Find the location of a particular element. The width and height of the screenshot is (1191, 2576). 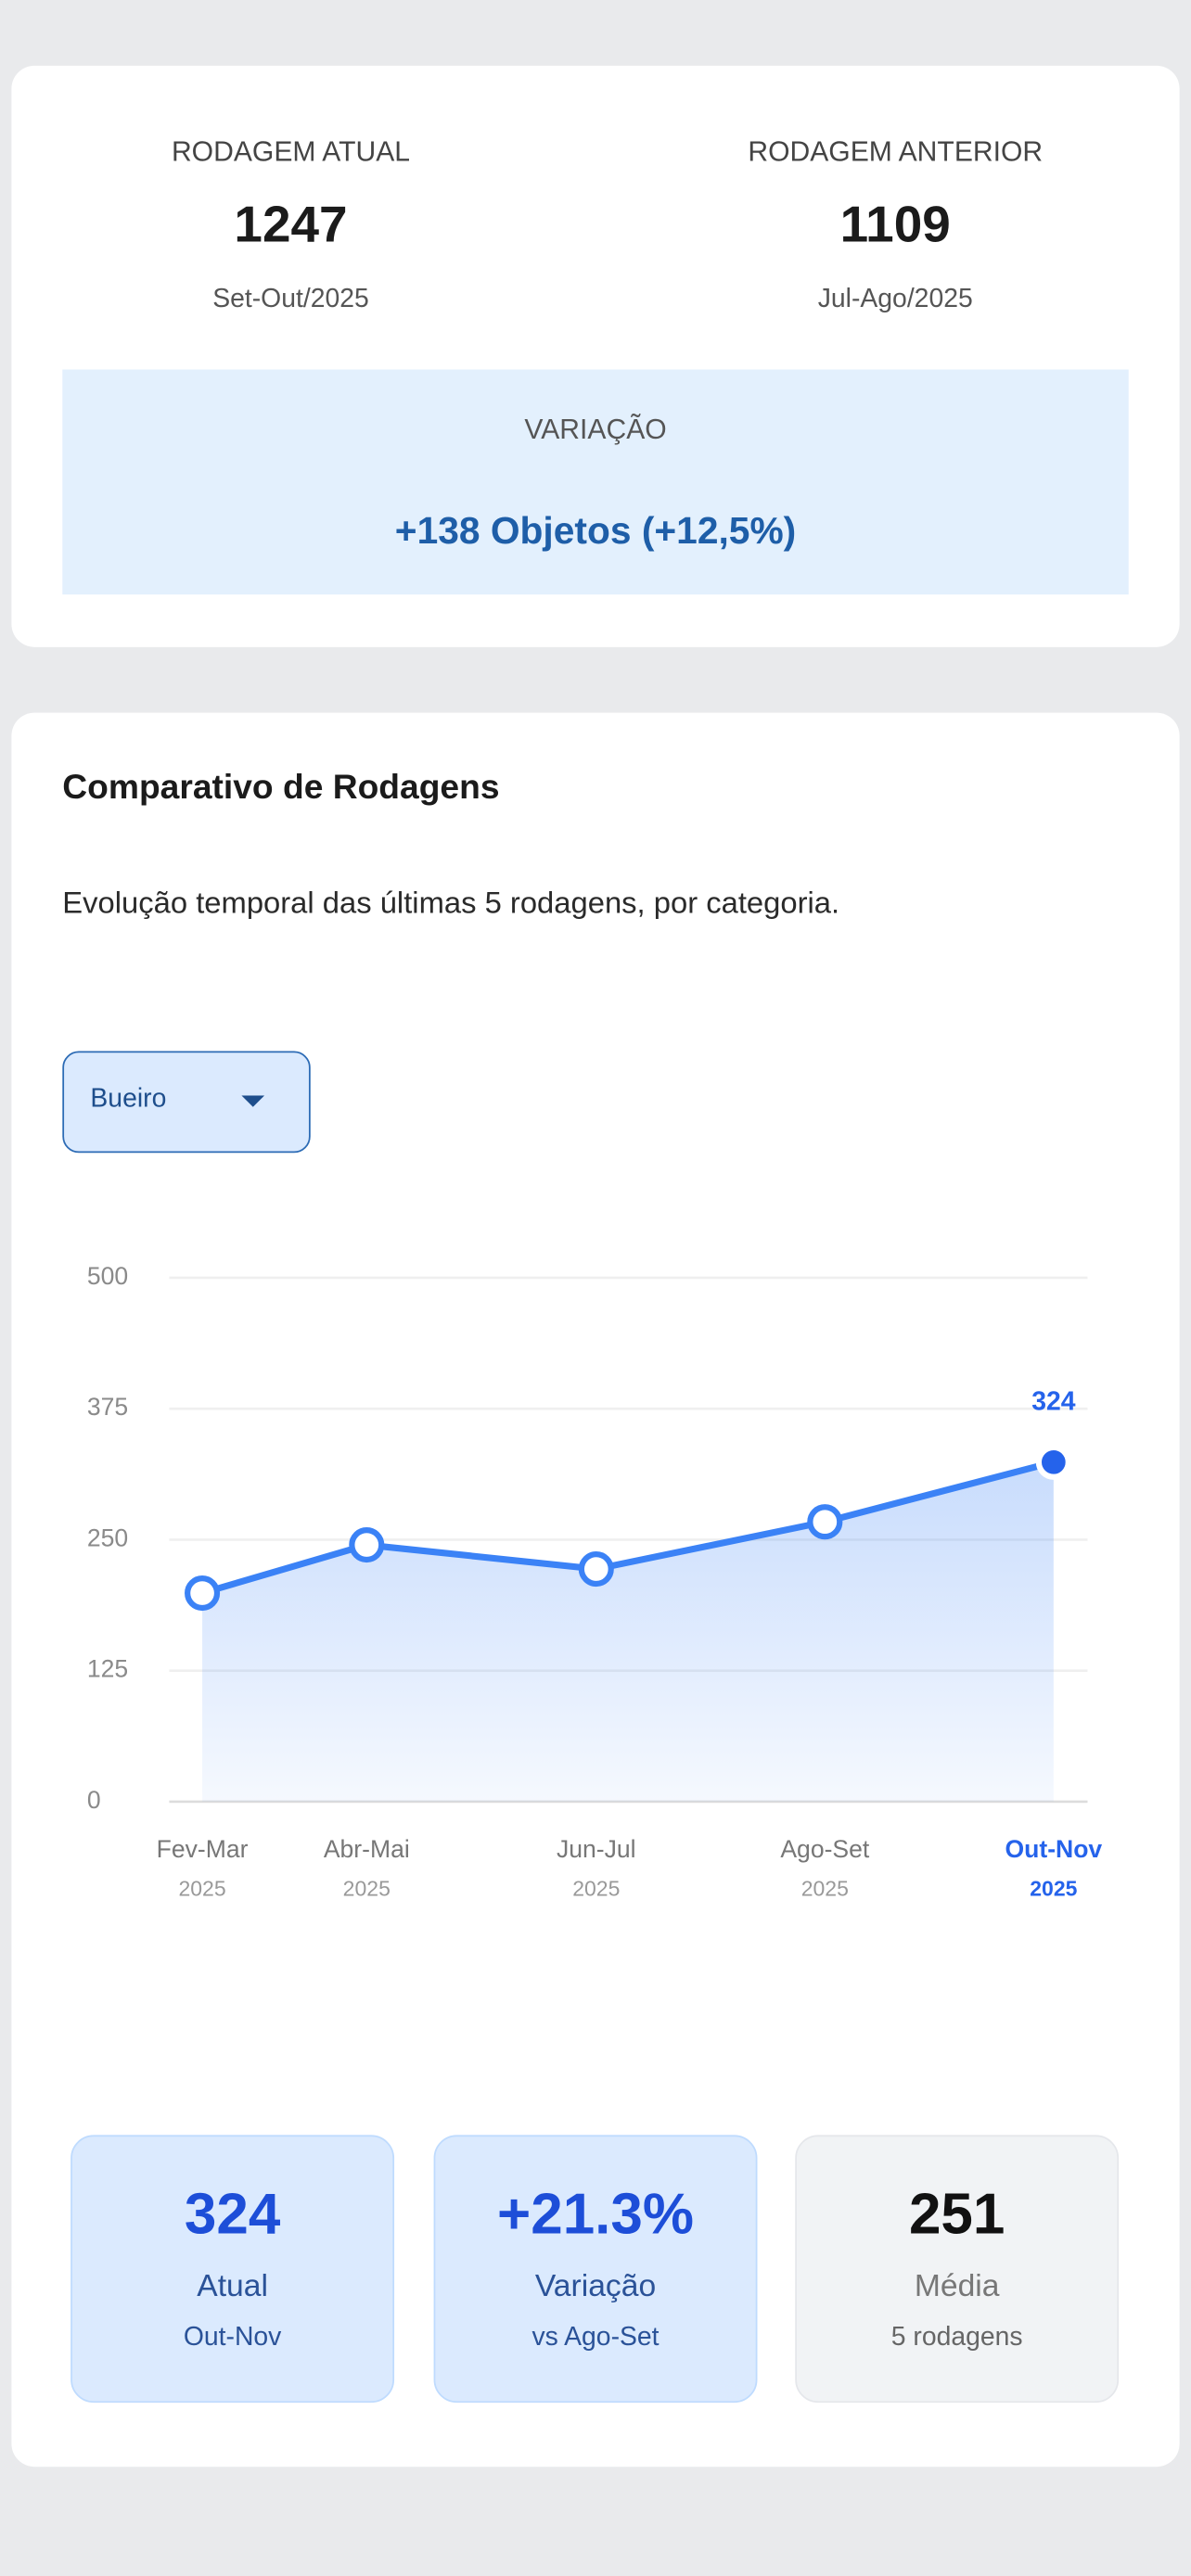

card-title: Comparativo de Rodagens is located at coordinates (281, 787).